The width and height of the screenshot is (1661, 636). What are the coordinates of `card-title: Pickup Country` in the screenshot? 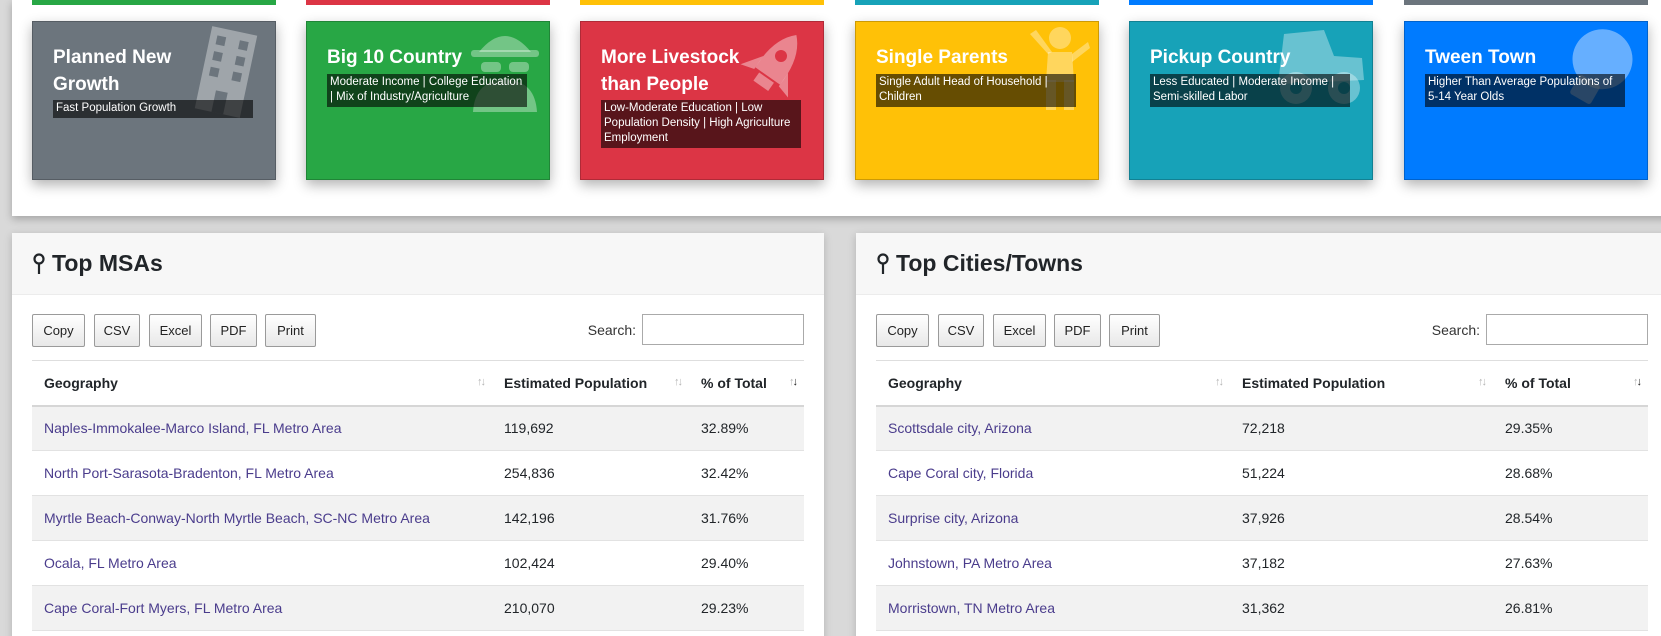 It's located at (1220, 57).